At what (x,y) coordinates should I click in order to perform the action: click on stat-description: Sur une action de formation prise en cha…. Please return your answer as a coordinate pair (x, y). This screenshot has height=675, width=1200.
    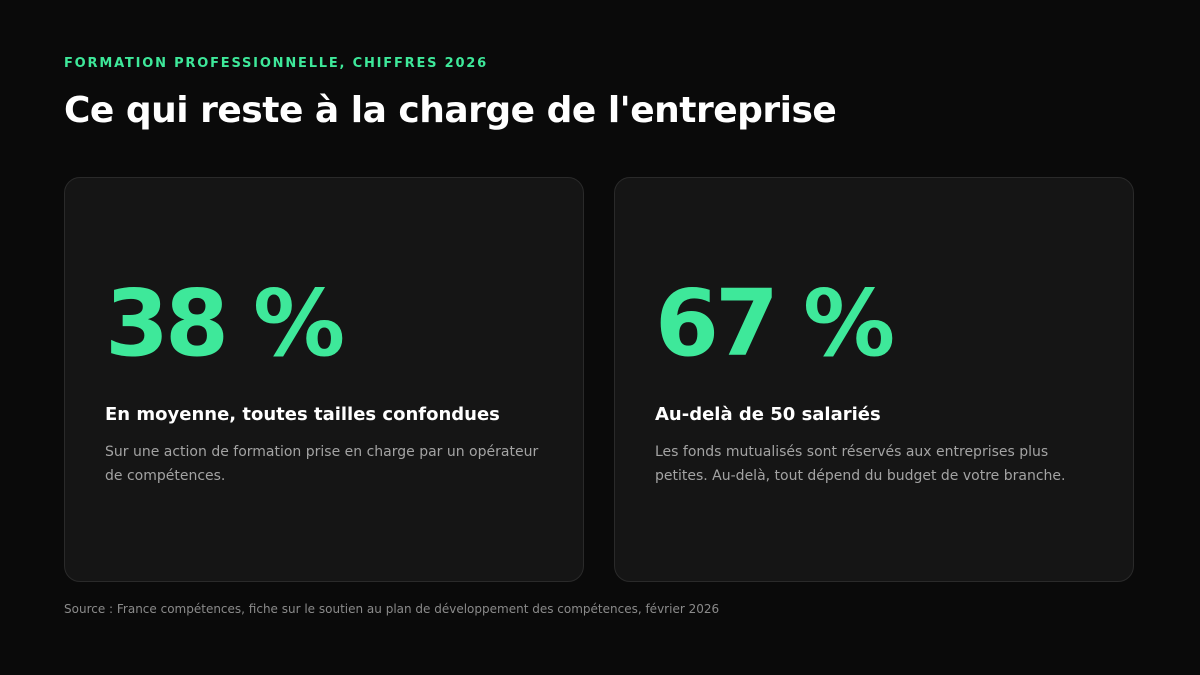
    Looking at the image, I should click on (322, 464).